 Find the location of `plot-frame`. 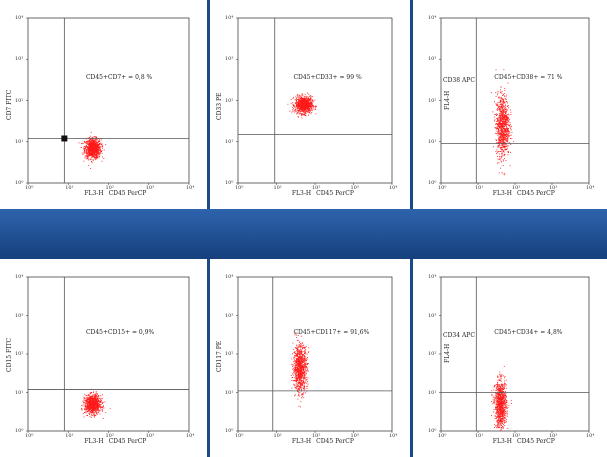

plot-frame is located at coordinates (108, 100).